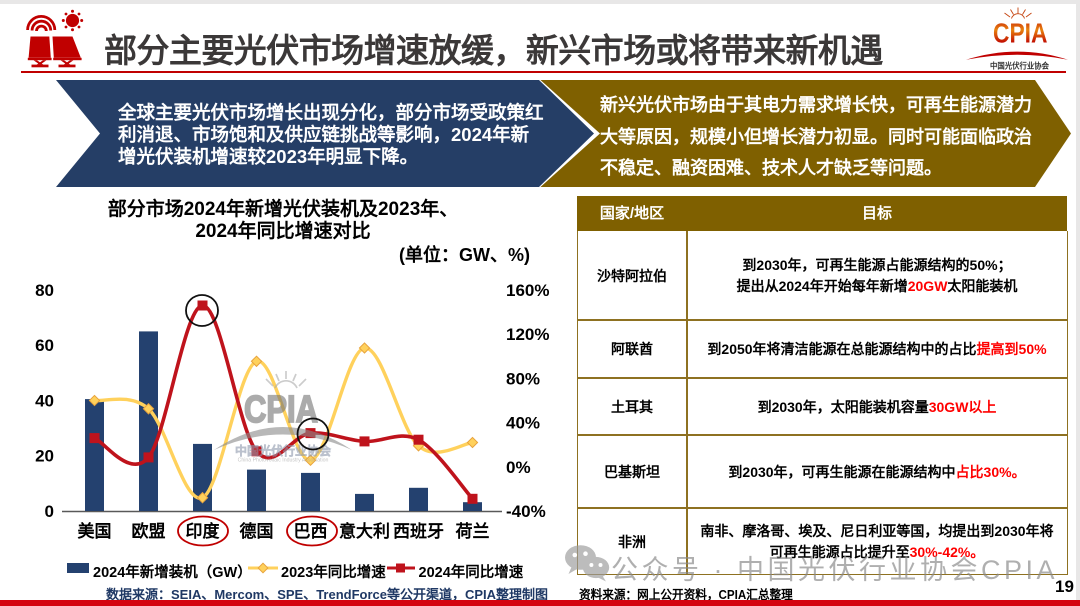 Image resolution: width=1080 pixels, height=606 pixels. I want to click on svg-text: 40%, so click(523, 423).